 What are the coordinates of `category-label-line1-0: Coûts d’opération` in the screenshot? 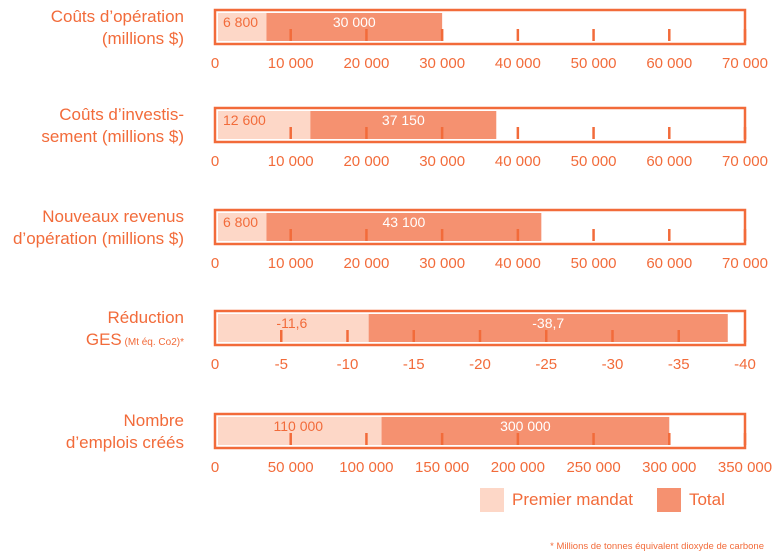 It's located at (117, 16).